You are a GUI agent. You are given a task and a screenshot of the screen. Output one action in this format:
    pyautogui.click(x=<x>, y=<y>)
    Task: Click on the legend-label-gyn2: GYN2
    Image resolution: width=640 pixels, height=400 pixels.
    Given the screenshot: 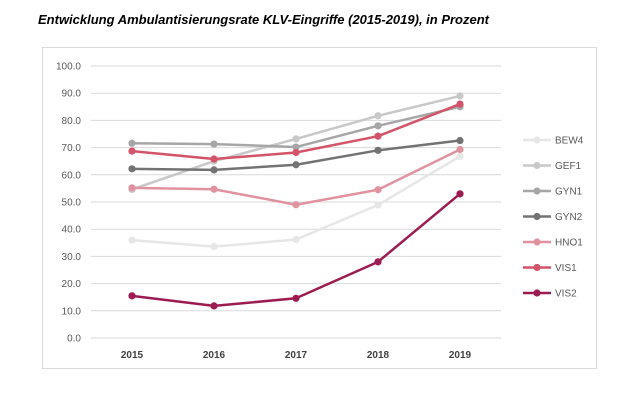 What is the action you would take?
    pyautogui.click(x=569, y=217)
    